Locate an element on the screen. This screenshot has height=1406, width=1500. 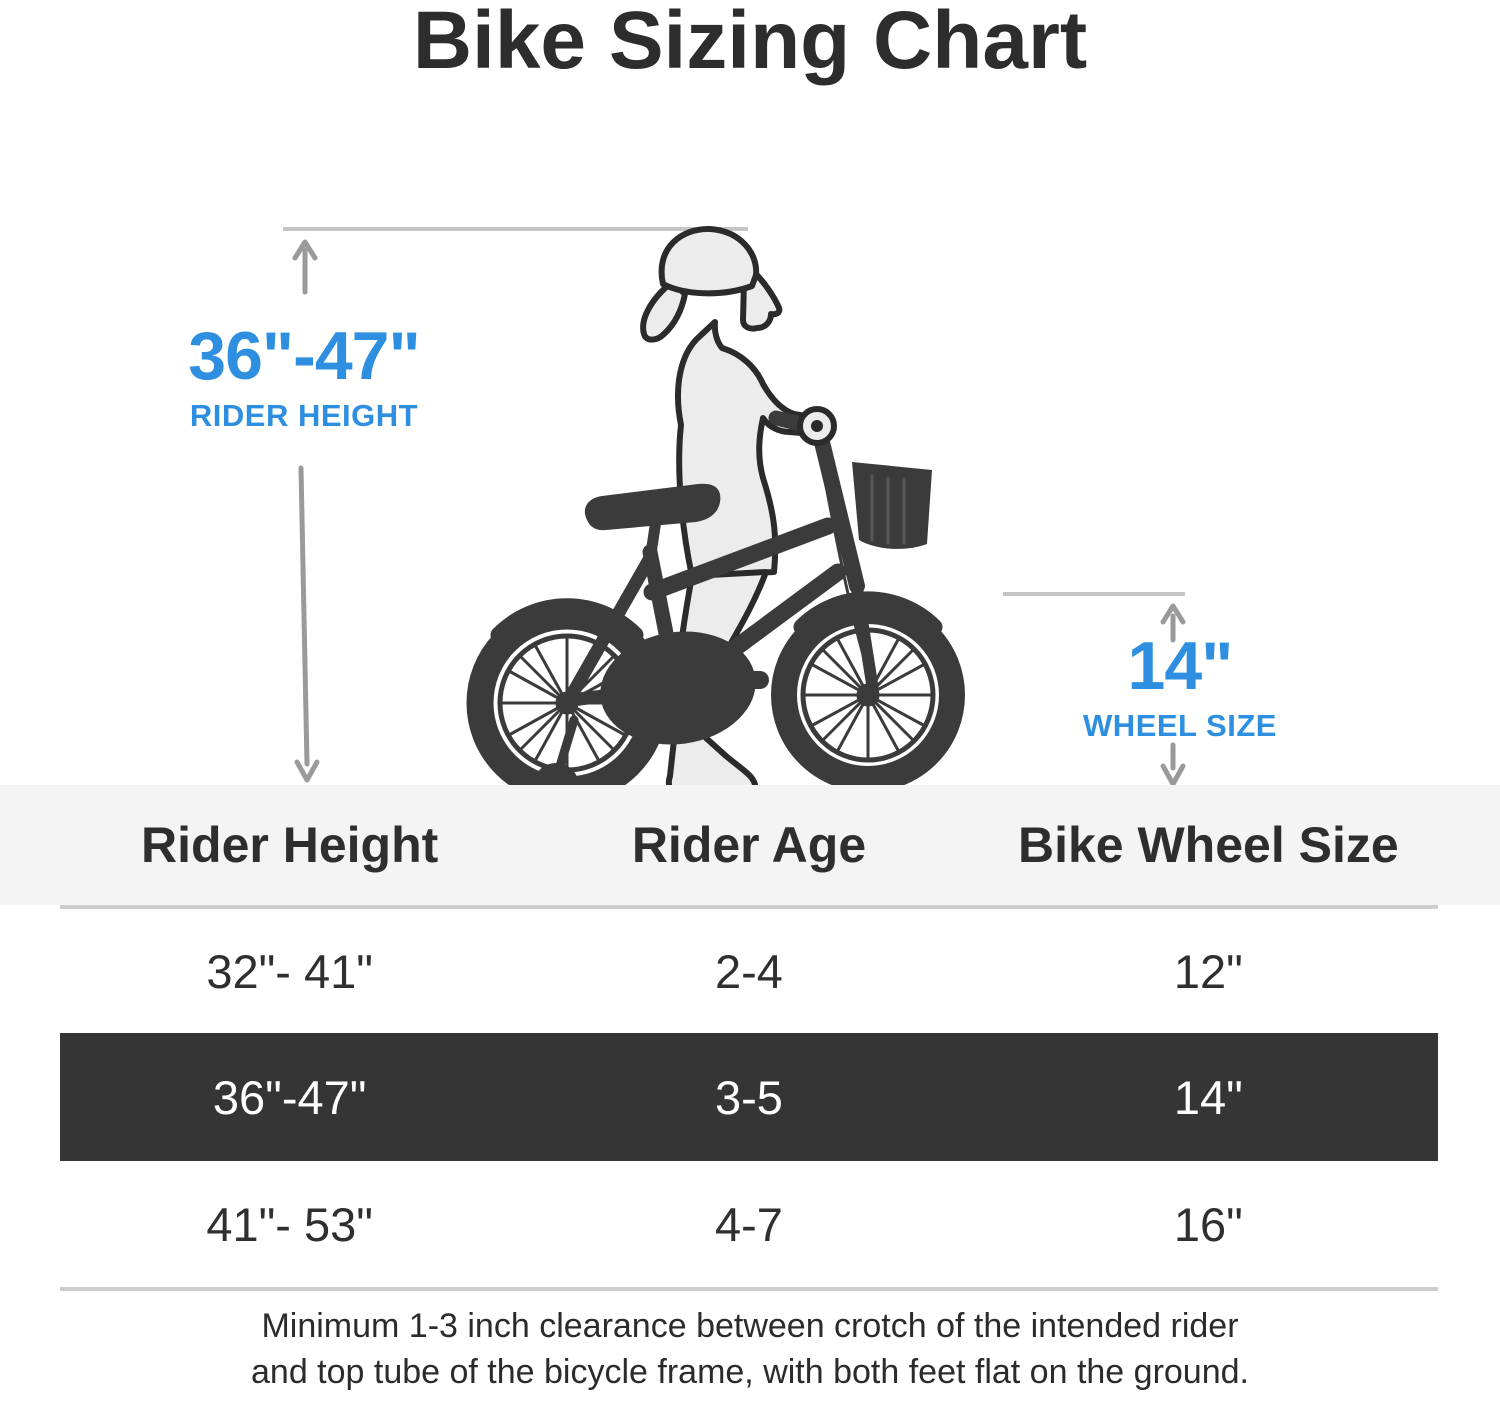
table-cell-wheel: 12" is located at coordinates (1208, 971).